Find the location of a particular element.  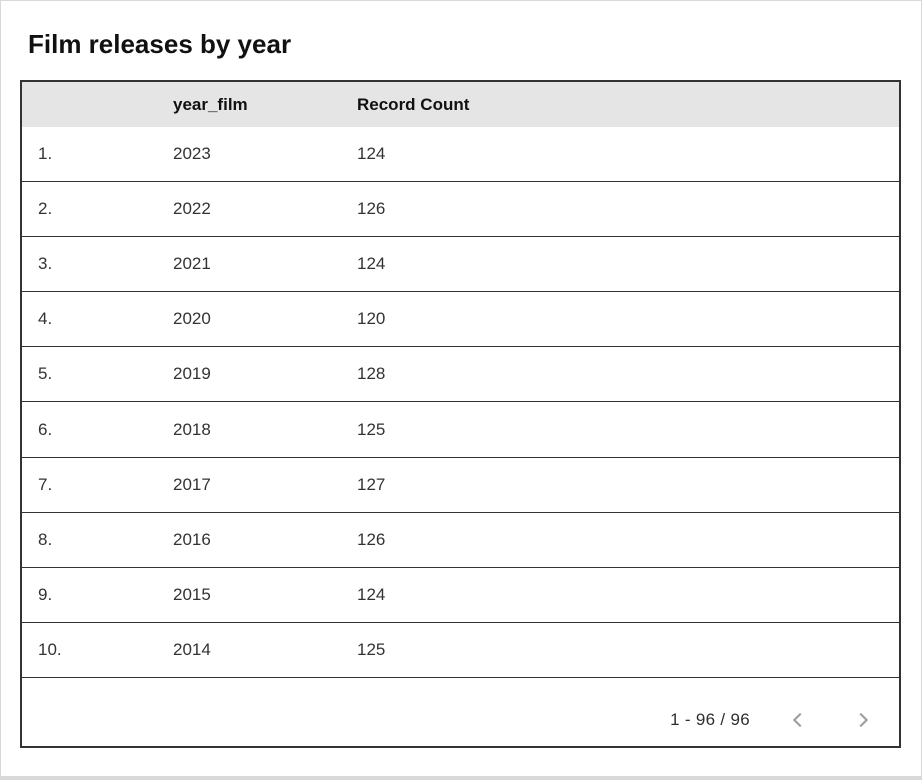

cell-row-number: 8. is located at coordinates (45, 539).